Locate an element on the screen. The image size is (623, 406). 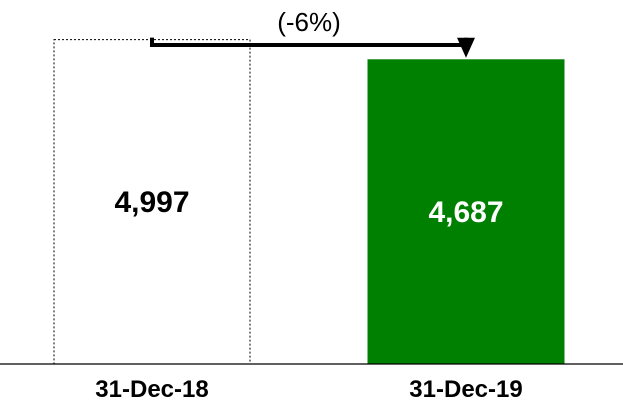
bar-value-label: 4,997 is located at coordinates (151, 202).